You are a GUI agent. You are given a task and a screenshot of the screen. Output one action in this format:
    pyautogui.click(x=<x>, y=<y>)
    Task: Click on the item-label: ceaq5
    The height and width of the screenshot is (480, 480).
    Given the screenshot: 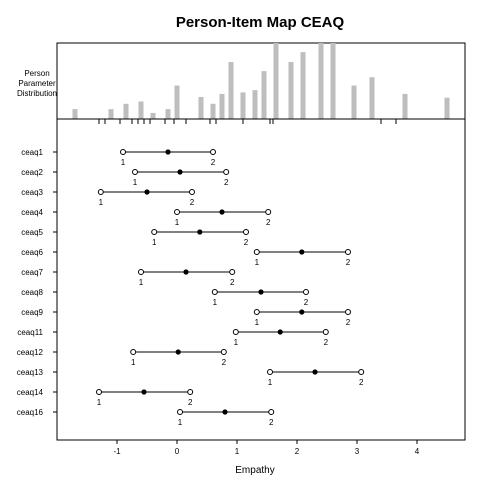 What is the action you would take?
    pyautogui.click(x=32, y=232)
    